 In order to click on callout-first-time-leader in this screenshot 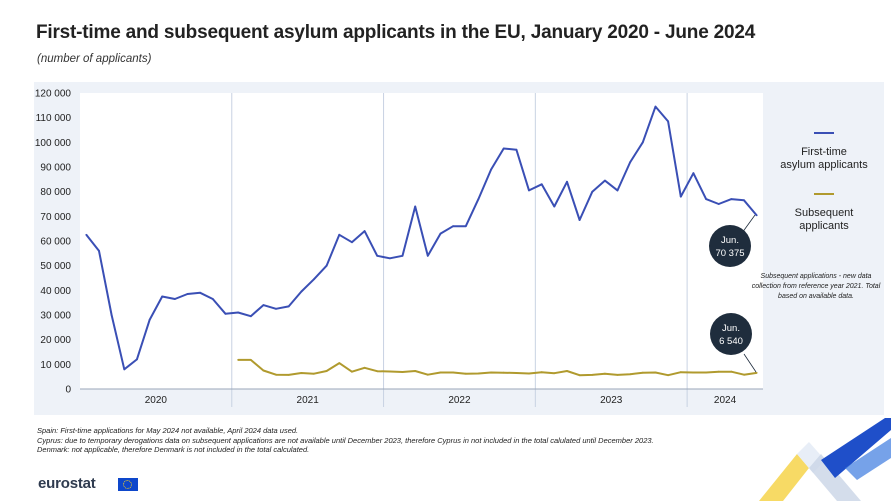, I will do `click(748, 224)`.